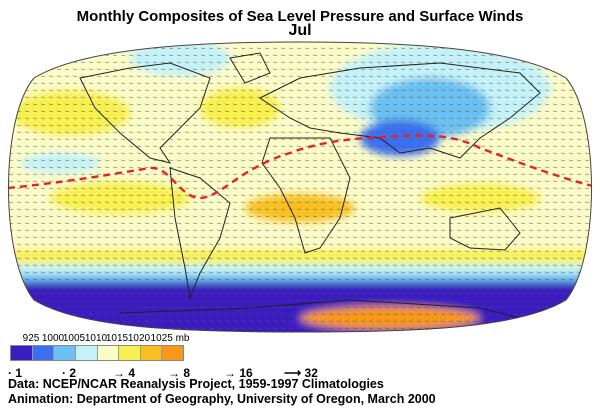 Image resolution: width=600 pixels, height=420 pixels. Describe the element at coordinates (300, 30) in the screenshot. I see `month-label: Jul` at that location.